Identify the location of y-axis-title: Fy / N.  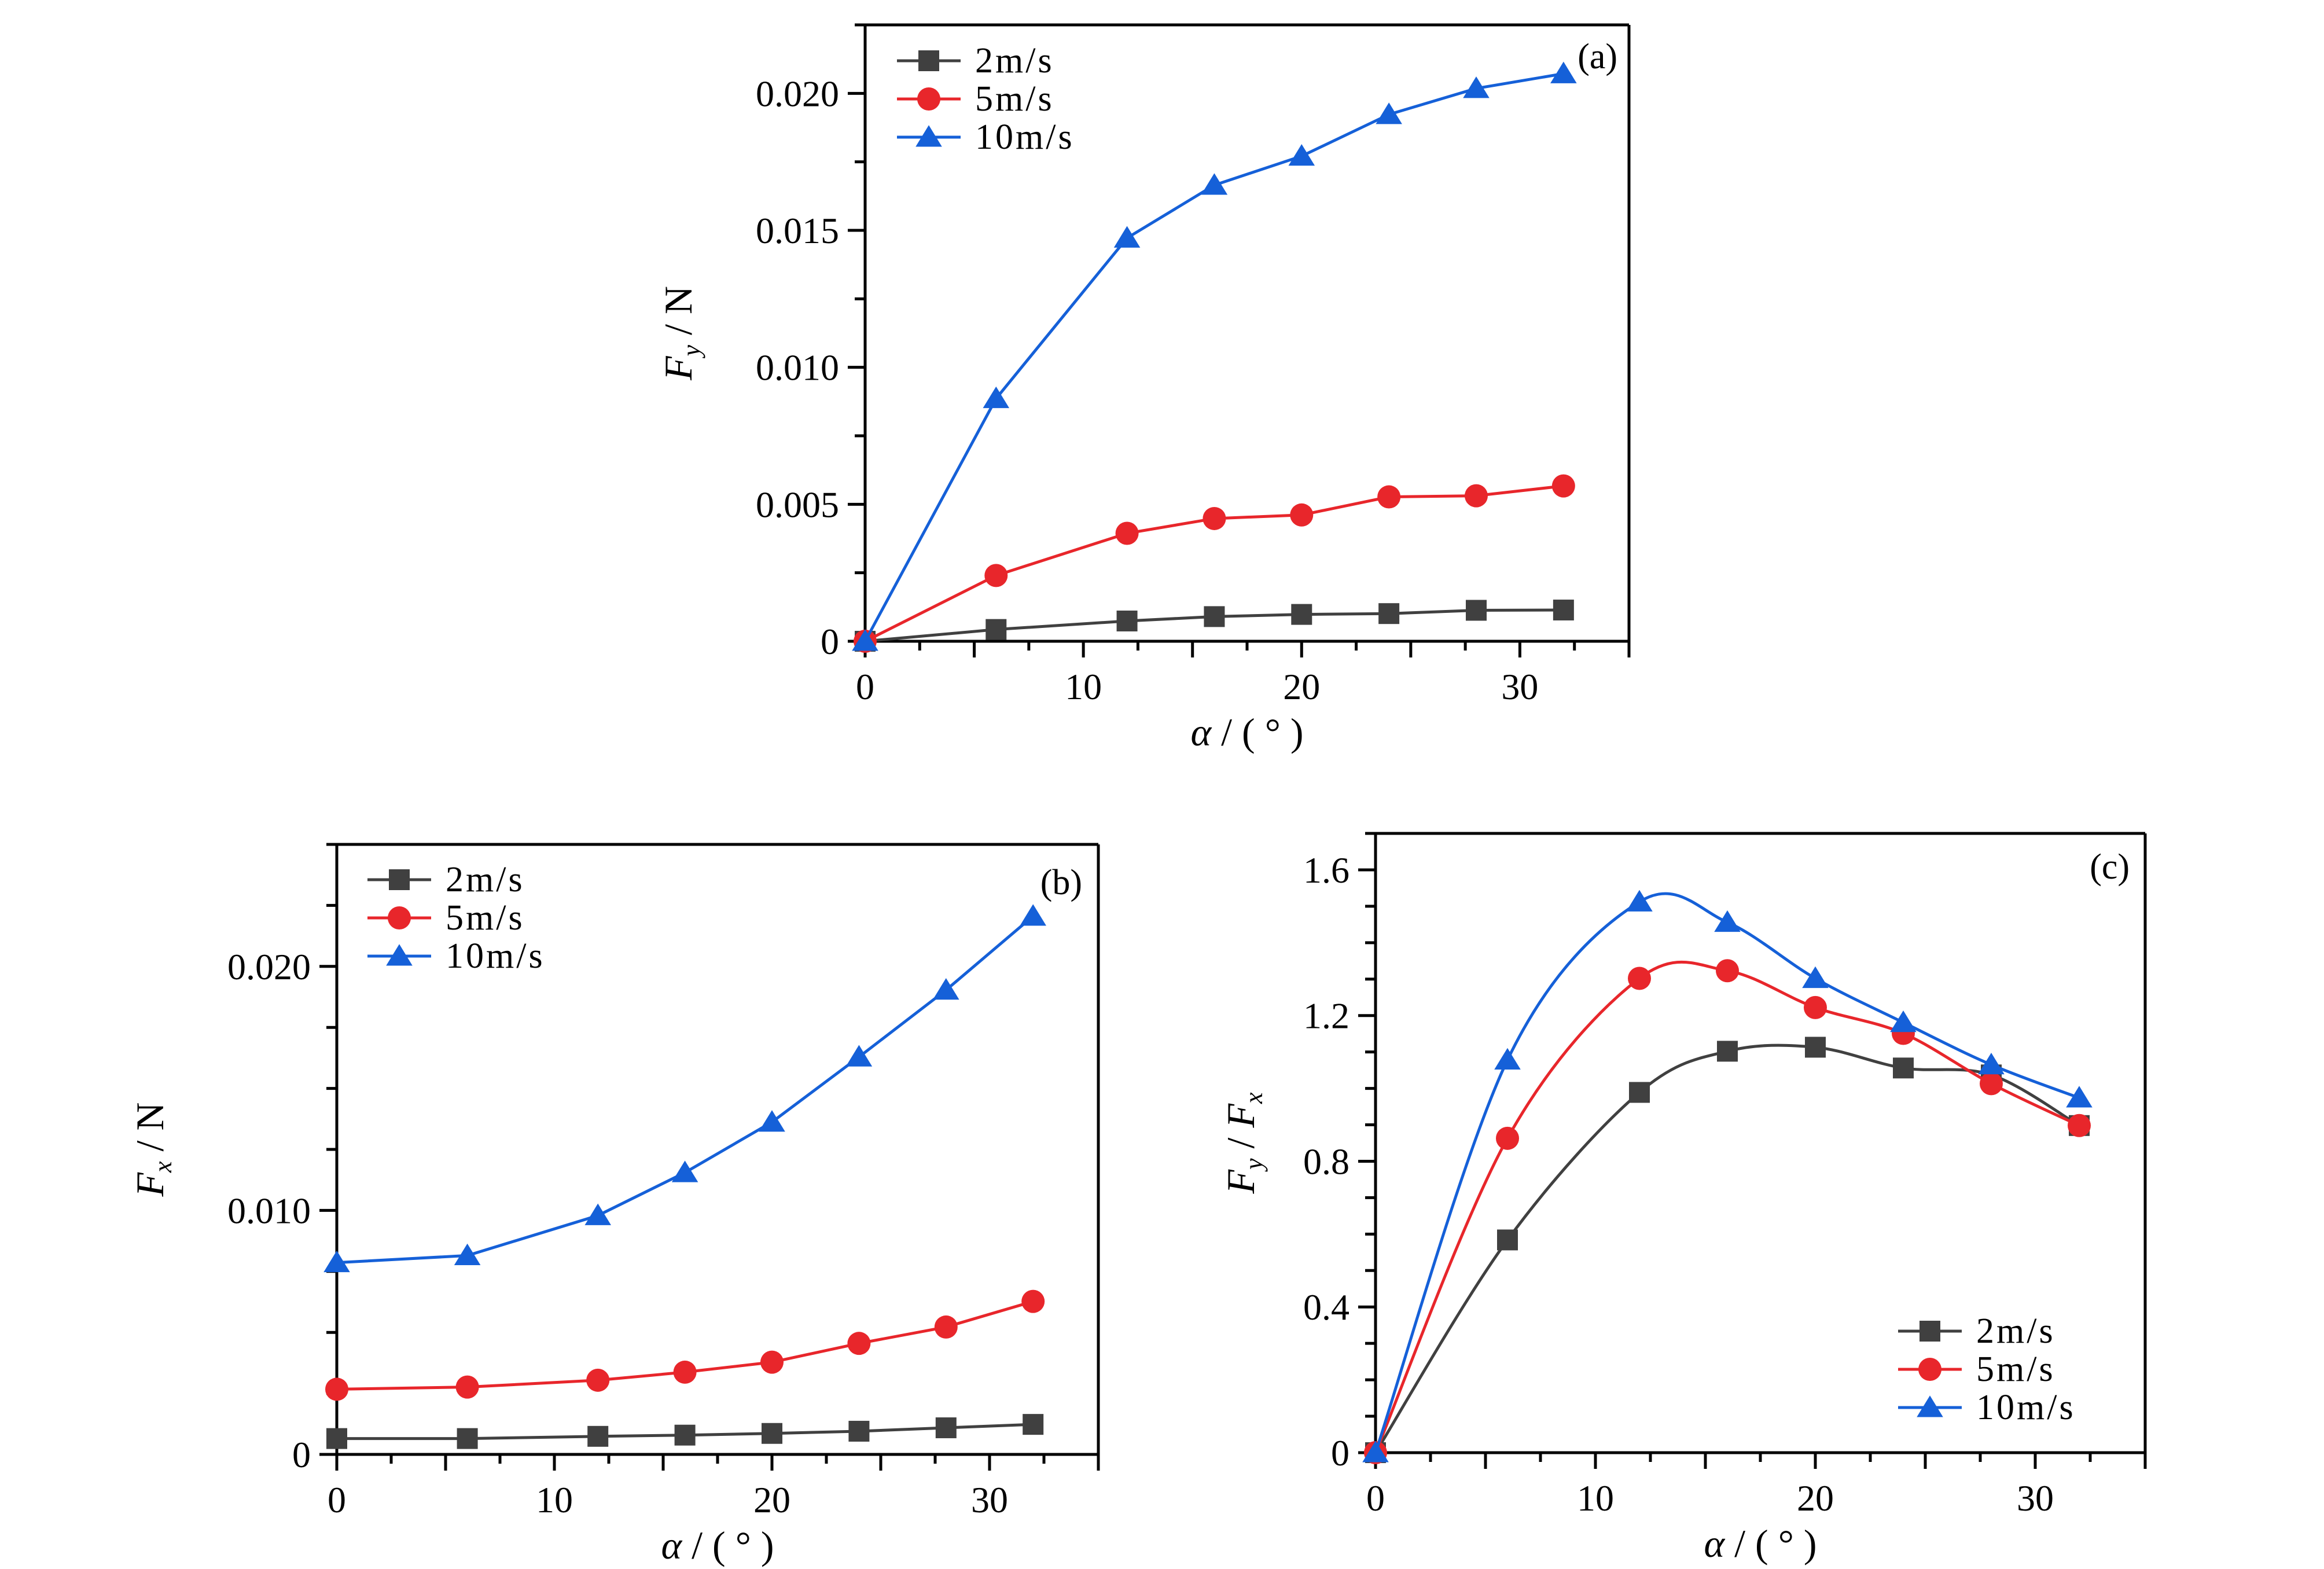
(680, 333).